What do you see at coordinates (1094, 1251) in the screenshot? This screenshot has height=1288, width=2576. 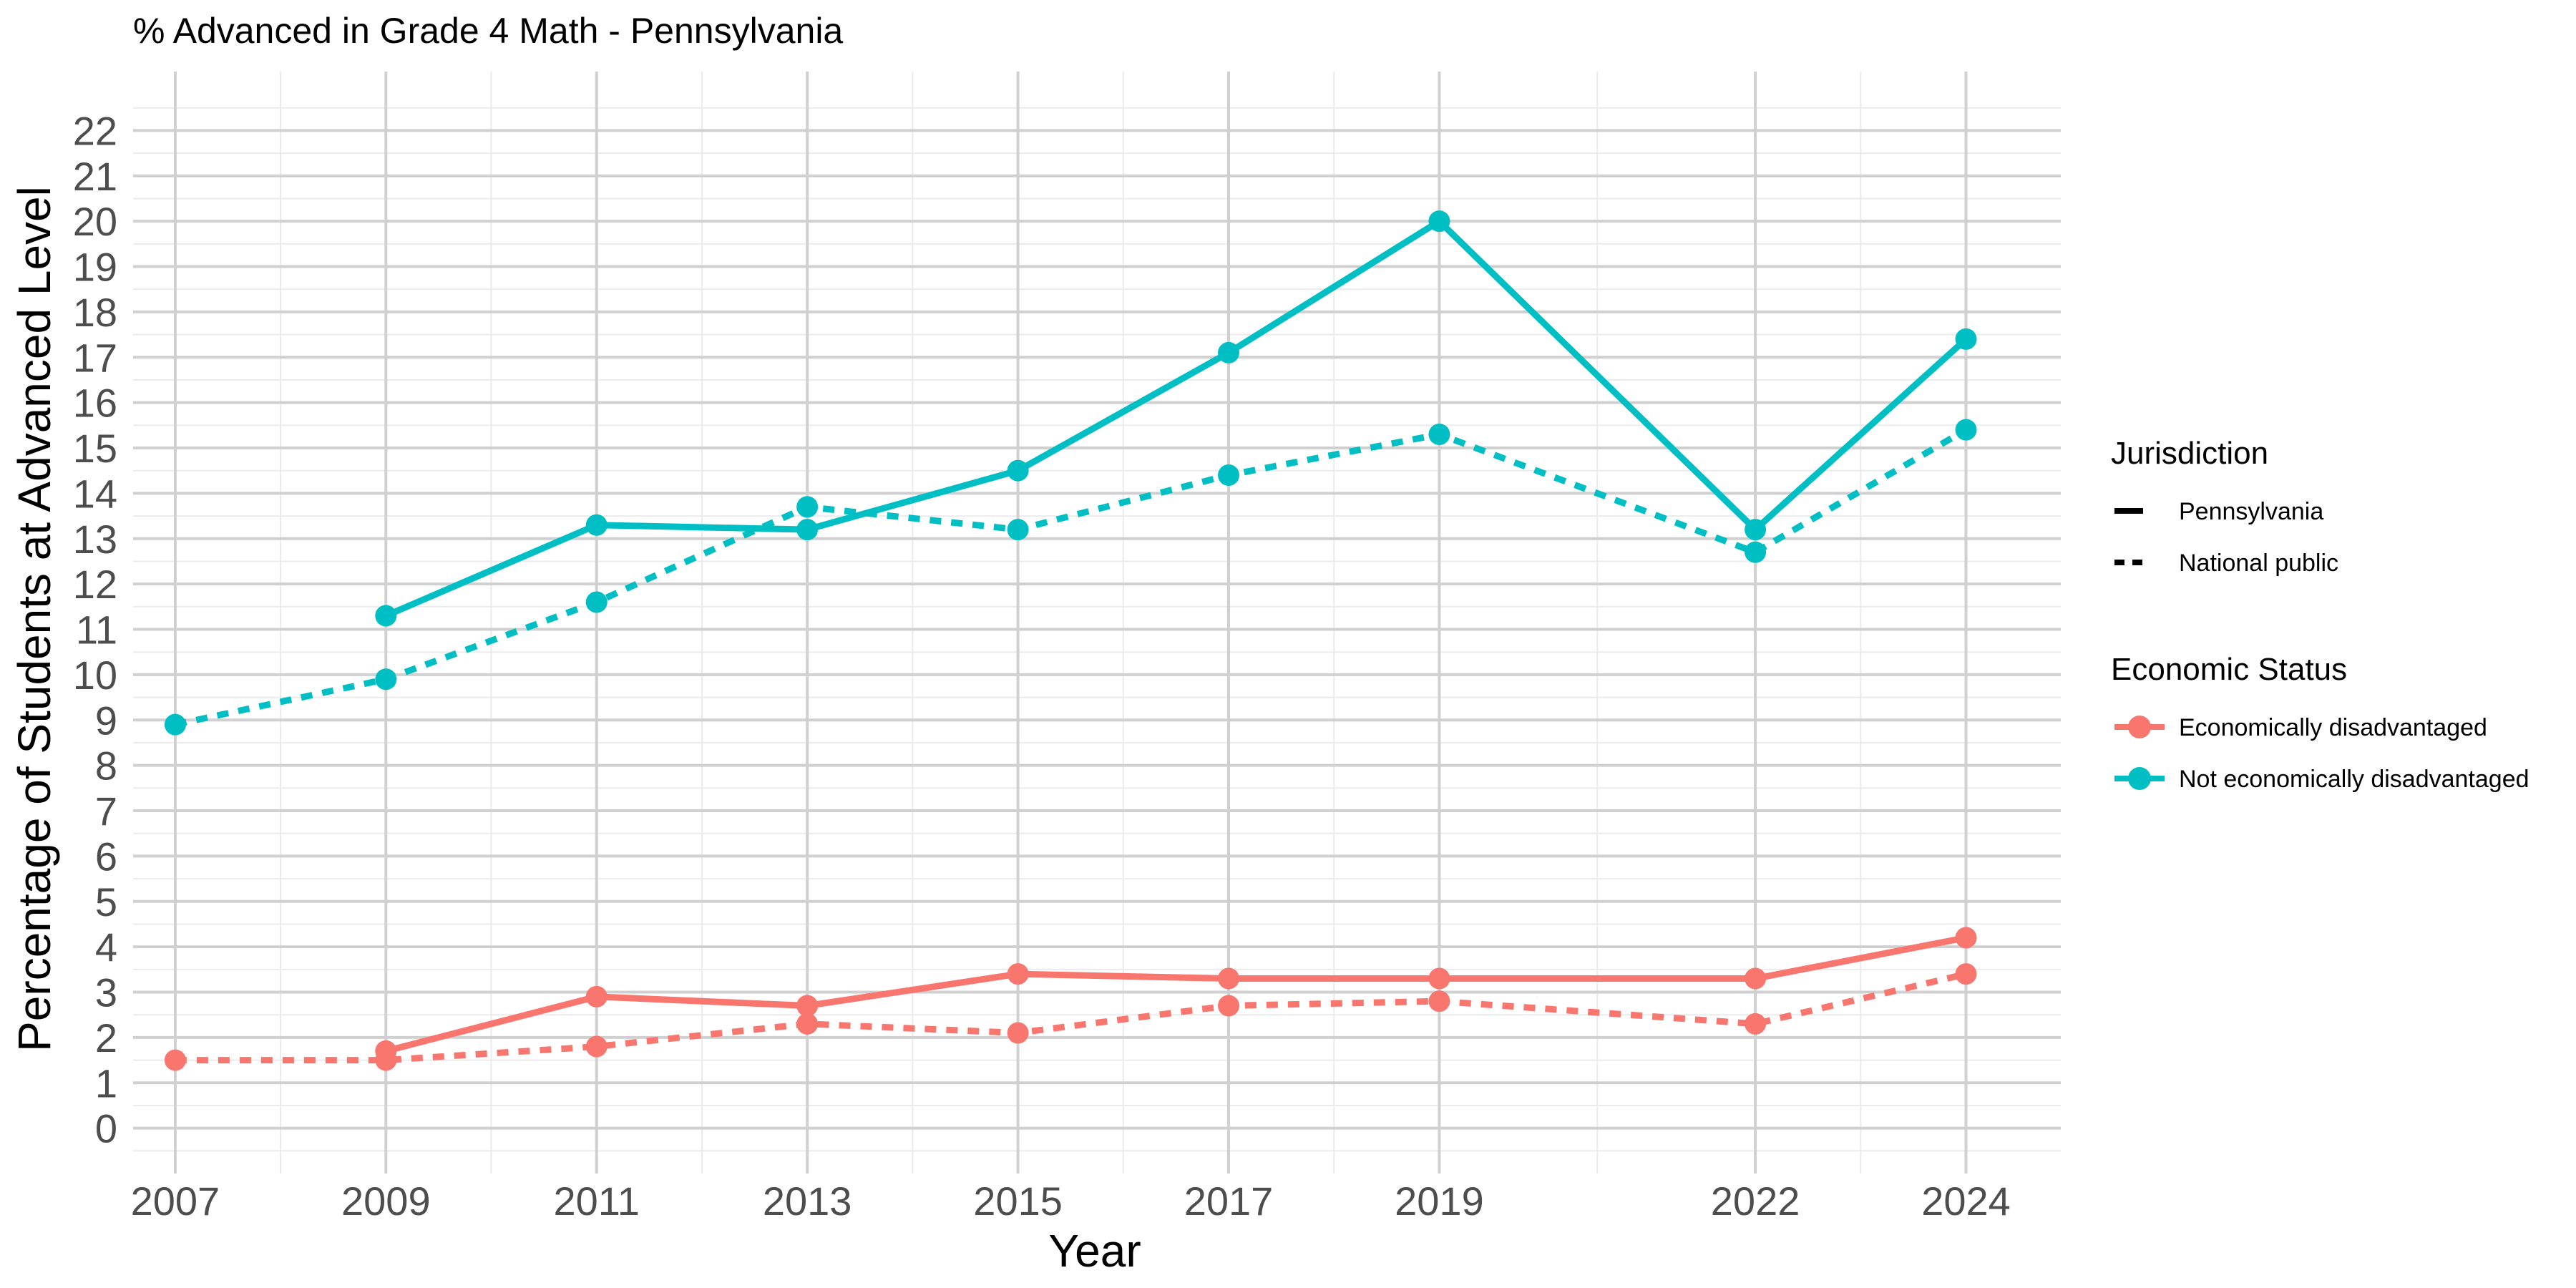 I see `x-axis-title: Year` at bounding box center [1094, 1251].